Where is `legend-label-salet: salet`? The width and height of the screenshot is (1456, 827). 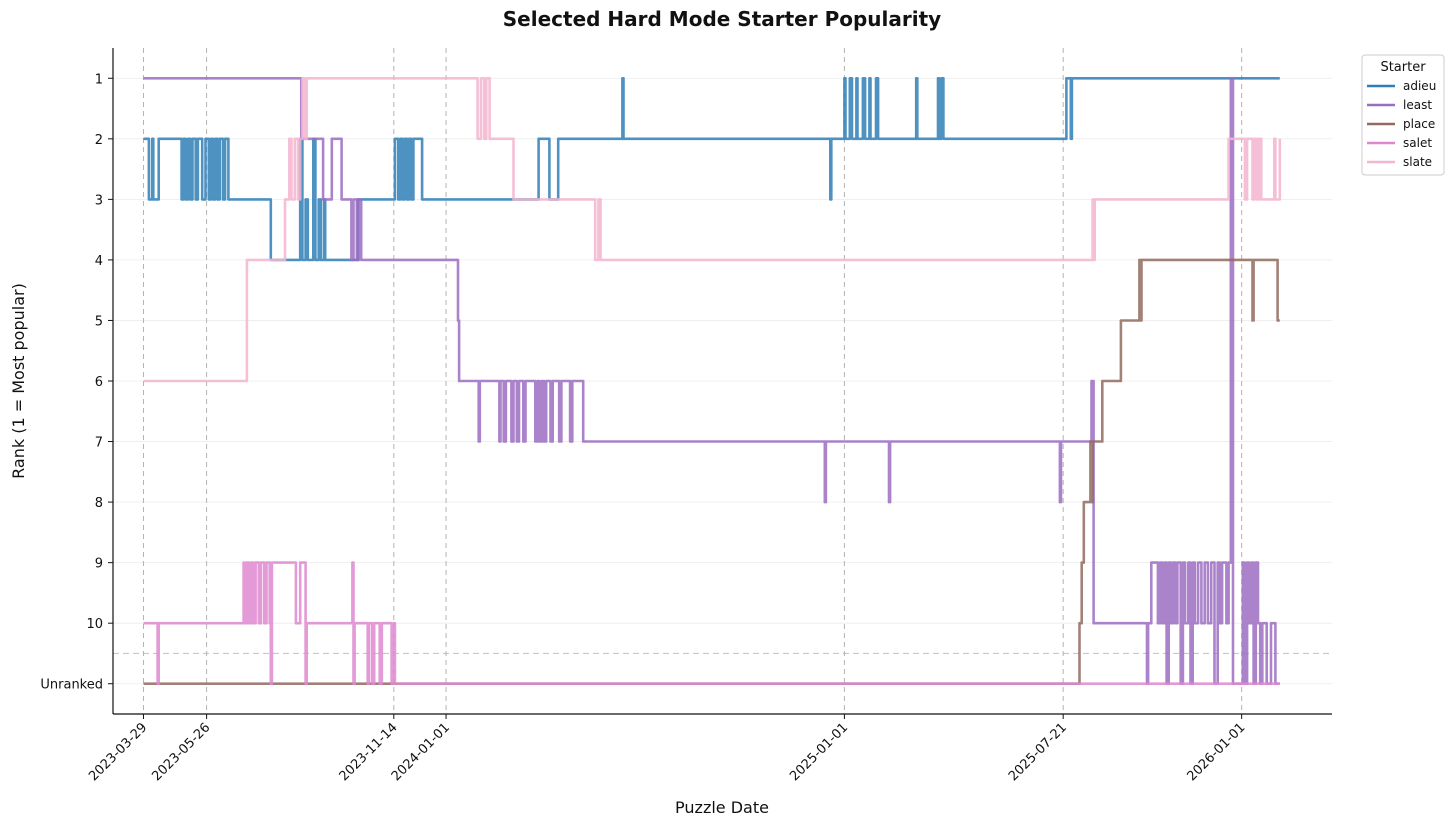 legend-label-salet: salet is located at coordinates (1417, 143).